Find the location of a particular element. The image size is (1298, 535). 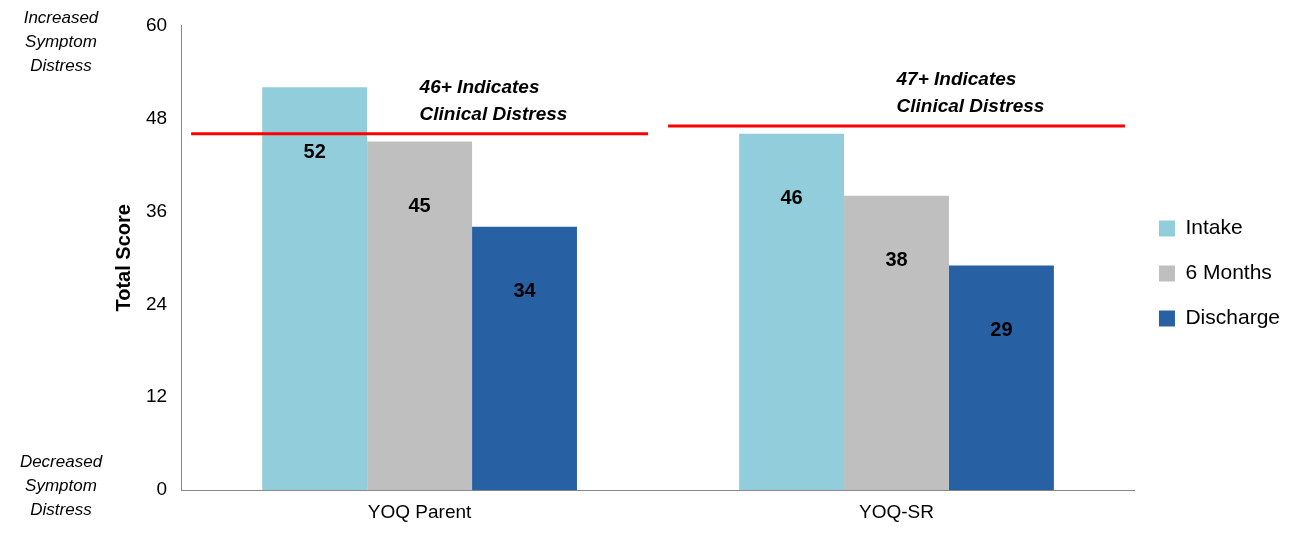

y-tick-label: 24 is located at coordinates (156, 303).